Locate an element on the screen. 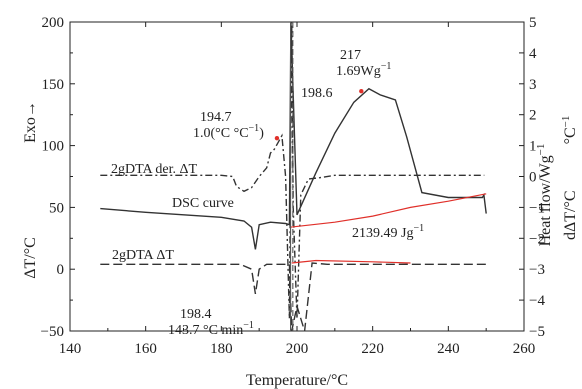 This screenshot has width=582, height=389. annotation-peak-194: 194.7 1.0(°C °C−1) is located at coordinates (228, 125).